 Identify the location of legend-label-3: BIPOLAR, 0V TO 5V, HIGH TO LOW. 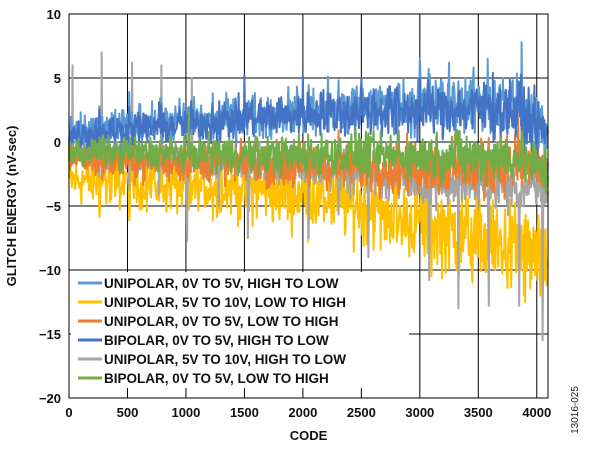
(216, 340).